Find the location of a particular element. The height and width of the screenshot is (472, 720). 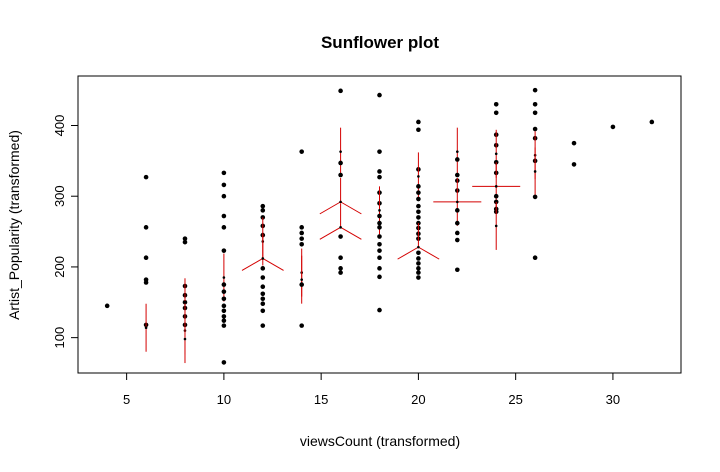

y-axis-label: Artist_Popularity (transformed) is located at coordinates (14, 225).